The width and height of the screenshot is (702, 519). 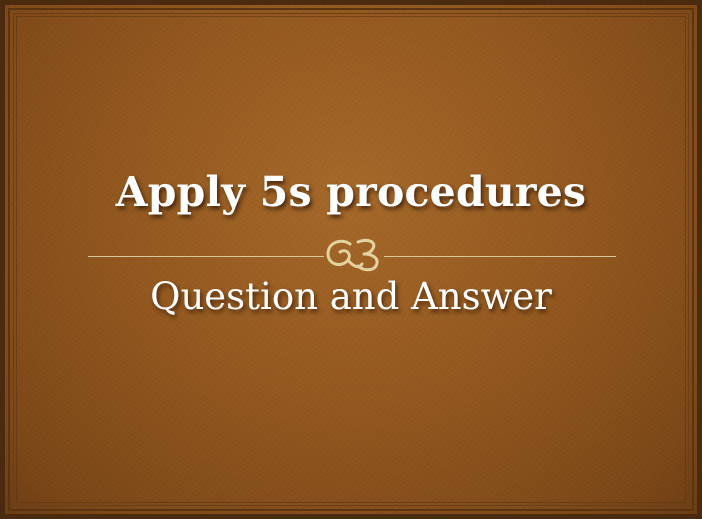 What do you see at coordinates (351, 192) in the screenshot?
I see `slide-title: Apply 5s procedures` at bounding box center [351, 192].